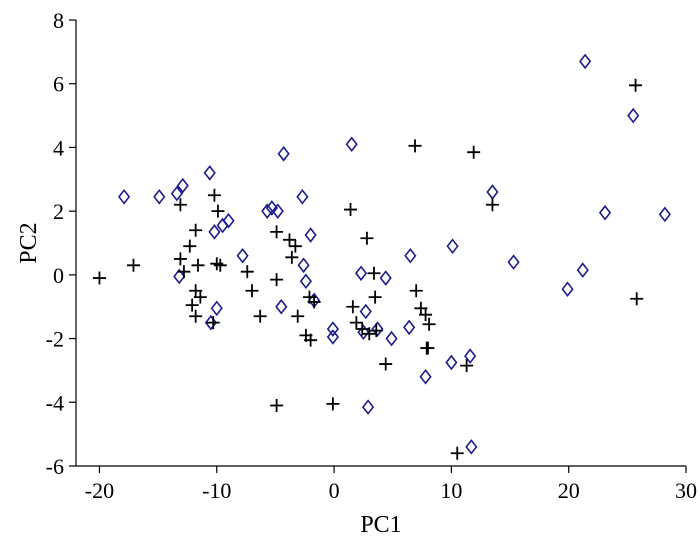 The width and height of the screenshot is (700, 544). Describe the element at coordinates (216, 490) in the screenshot. I see `x-tick-label: -10` at that location.